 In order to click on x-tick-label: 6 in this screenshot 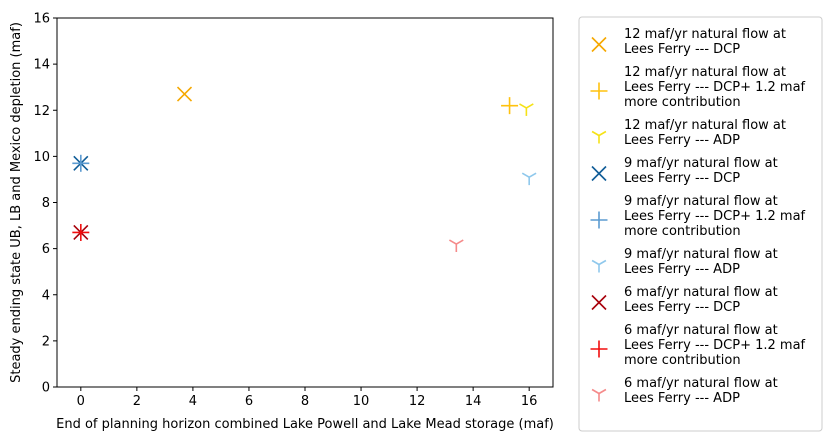, I will do `click(249, 401)`.